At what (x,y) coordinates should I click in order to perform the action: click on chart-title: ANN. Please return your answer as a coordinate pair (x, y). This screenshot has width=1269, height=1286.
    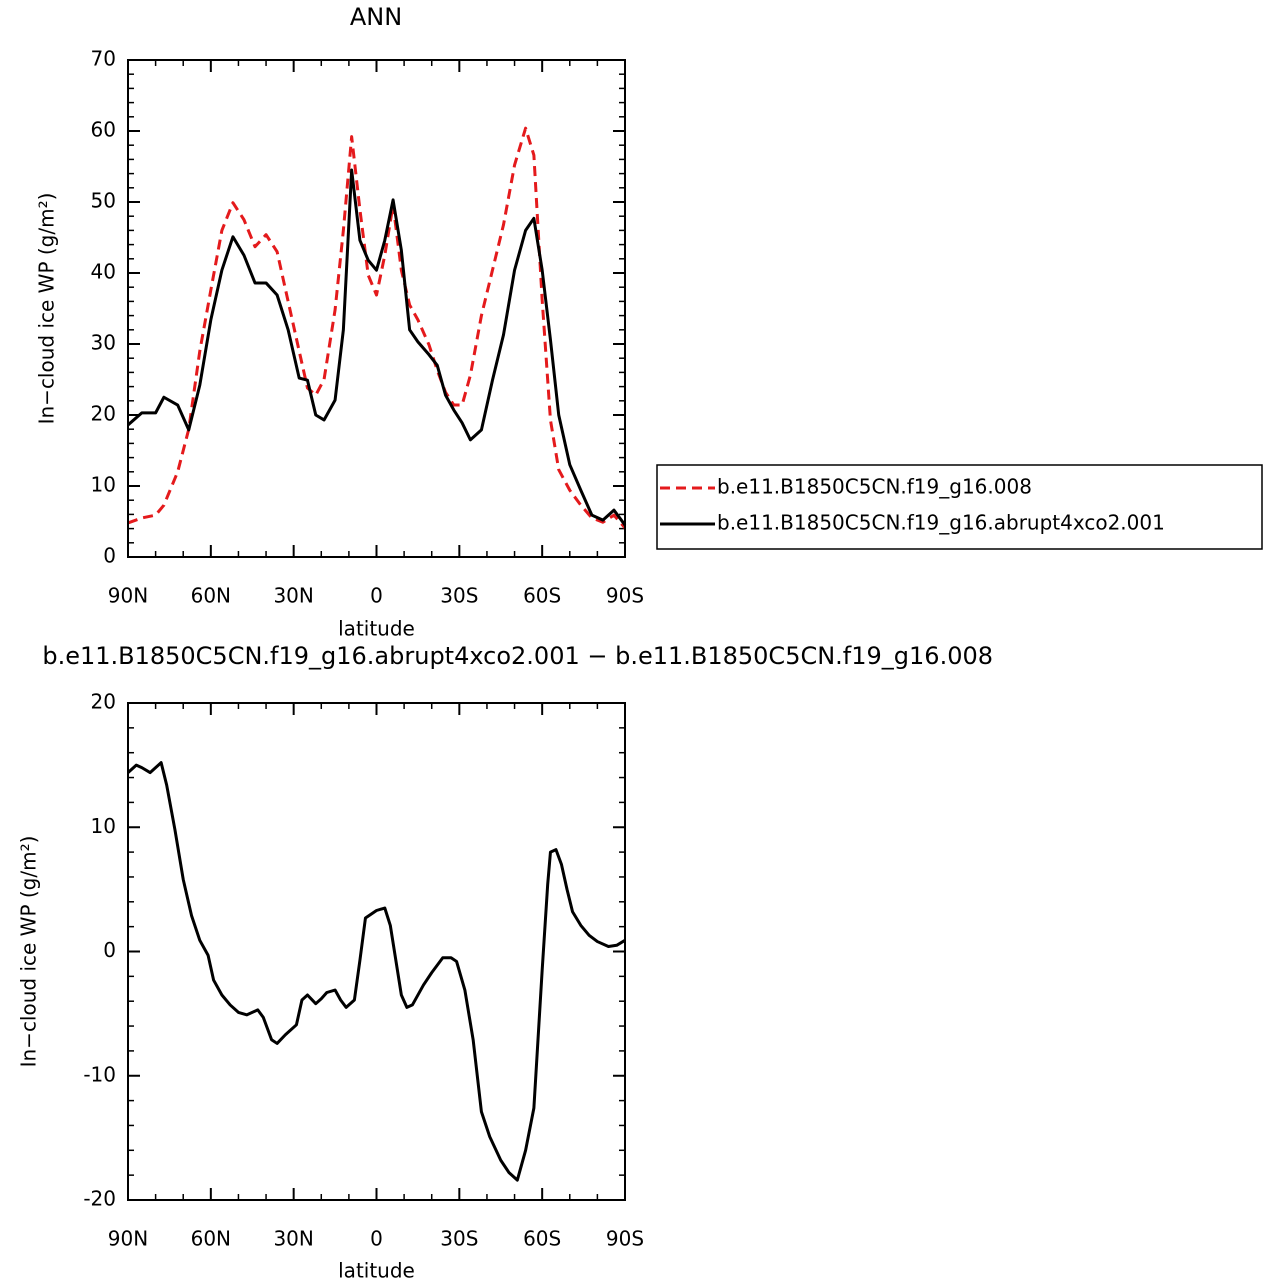
    Looking at the image, I should click on (376, 17).